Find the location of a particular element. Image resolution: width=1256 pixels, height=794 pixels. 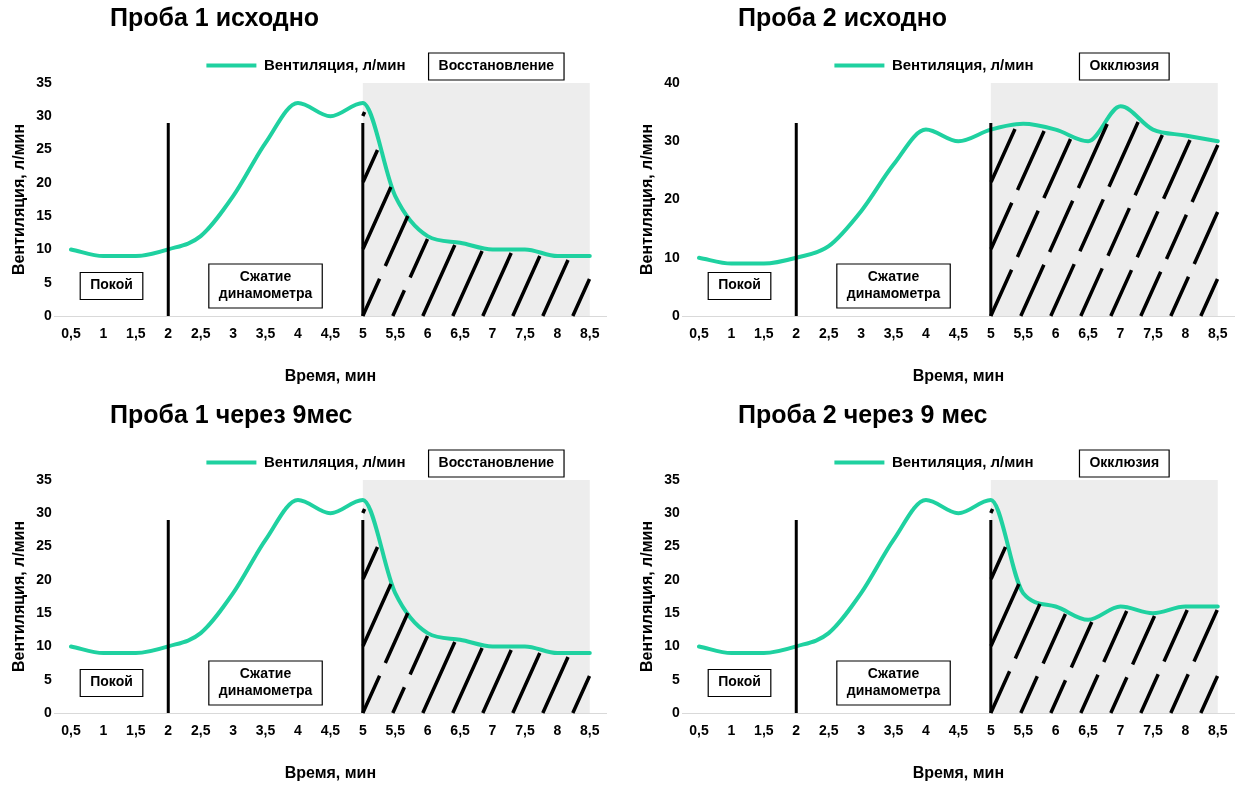

chart-title: Проба 2 исходно is located at coordinates (843, 17).